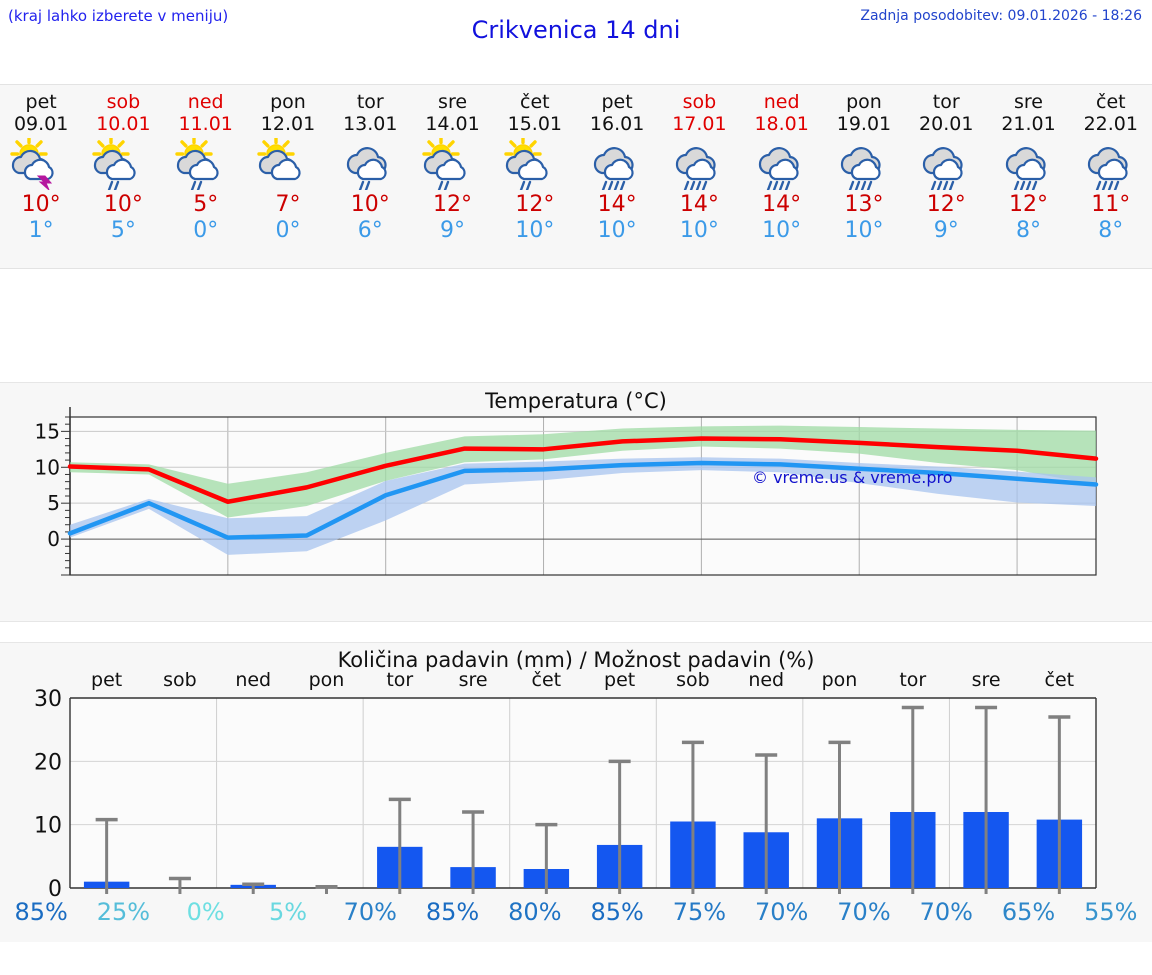  Describe the element at coordinates (864, 204) in the screenshot. I see `temp-max-label: 13°` at that location.